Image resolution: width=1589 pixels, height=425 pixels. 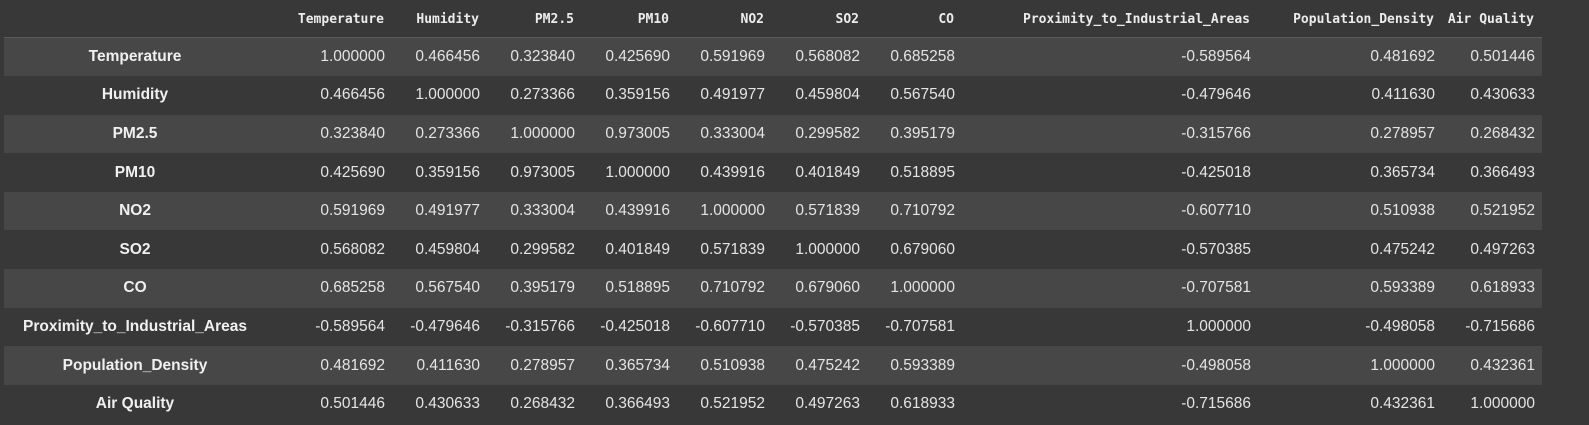 I want to click on column-header: Air Quality, so click(x=1492, y=20).